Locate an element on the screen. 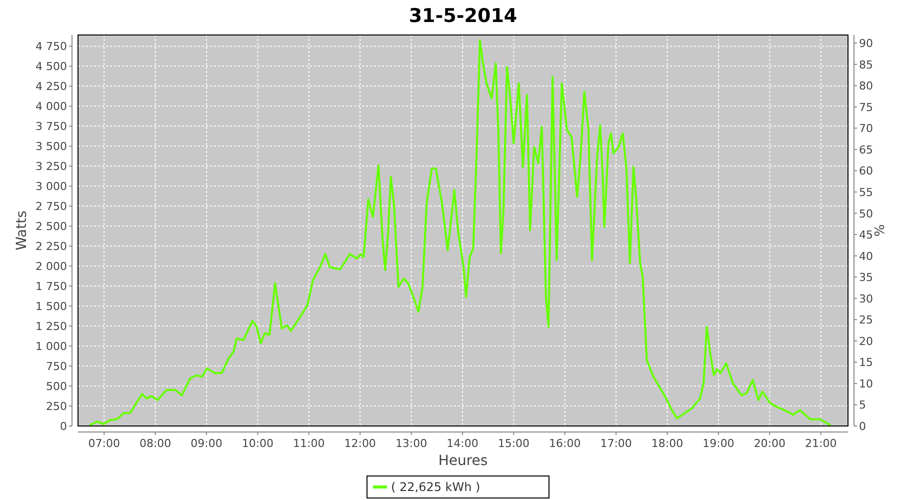  y-axis-title: Watts is located at coordinates (22, 230).